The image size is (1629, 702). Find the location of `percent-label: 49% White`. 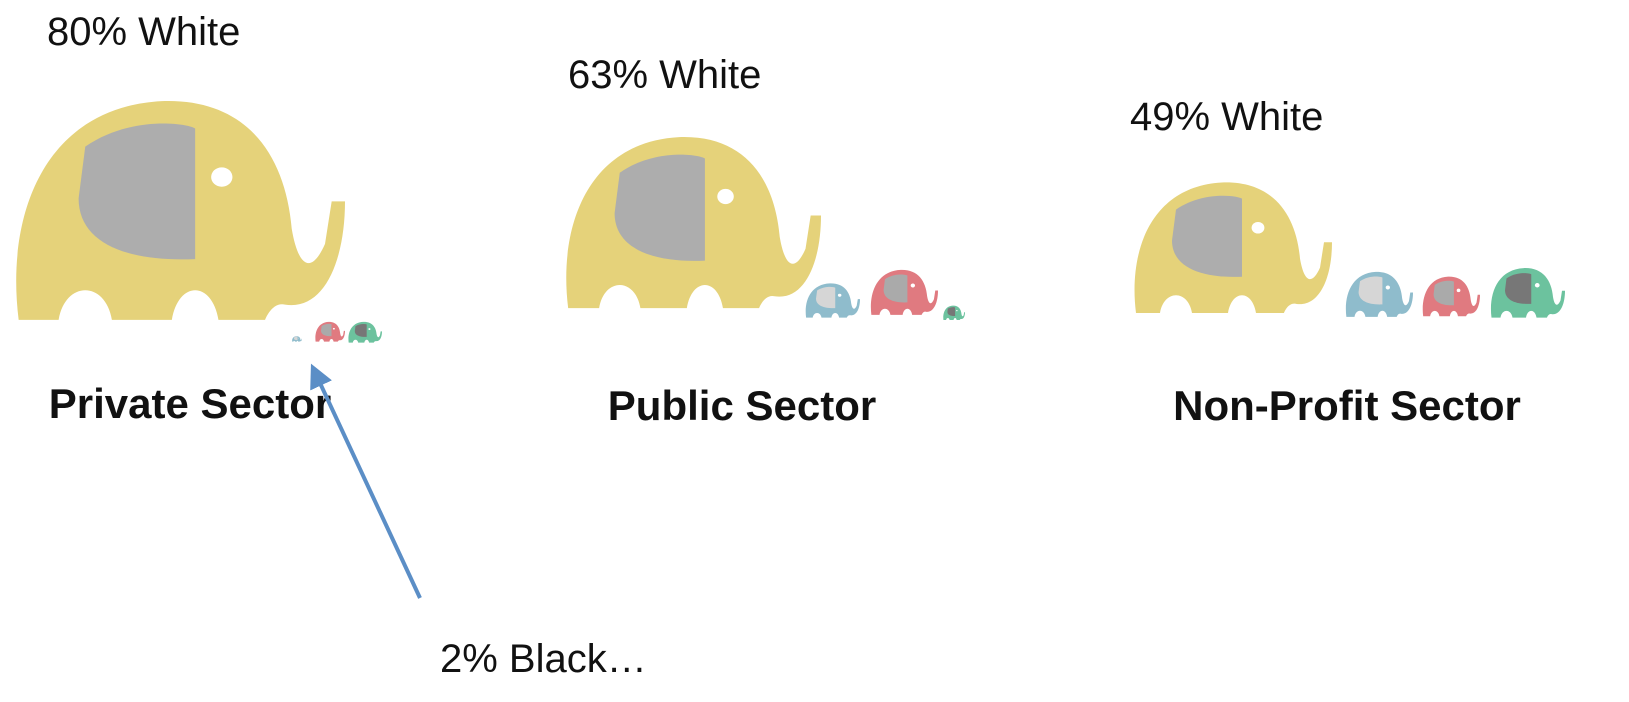

percent-label: 49% White is located at coordinates (1226, 117).